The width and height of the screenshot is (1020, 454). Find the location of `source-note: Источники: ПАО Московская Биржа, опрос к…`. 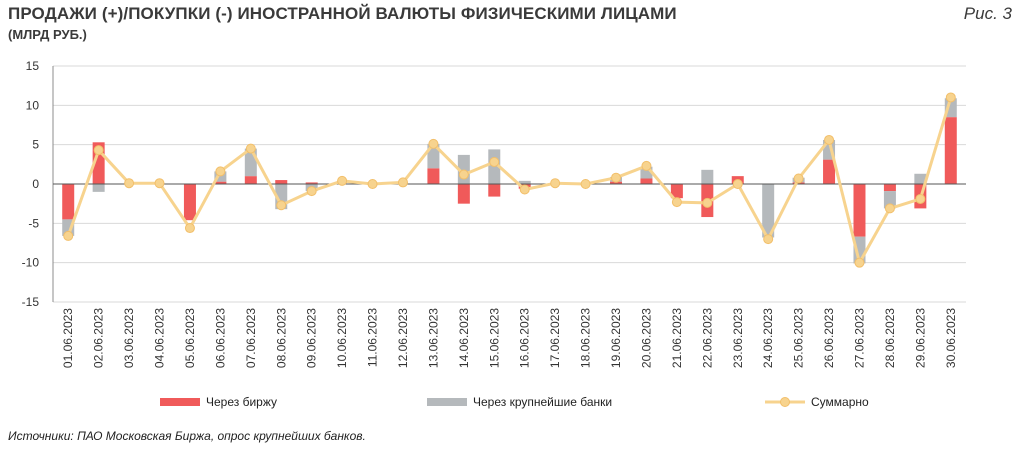

source-note: Источники: ПАО Московская Биржа, опрос к… is located at coordinates (187, 436).